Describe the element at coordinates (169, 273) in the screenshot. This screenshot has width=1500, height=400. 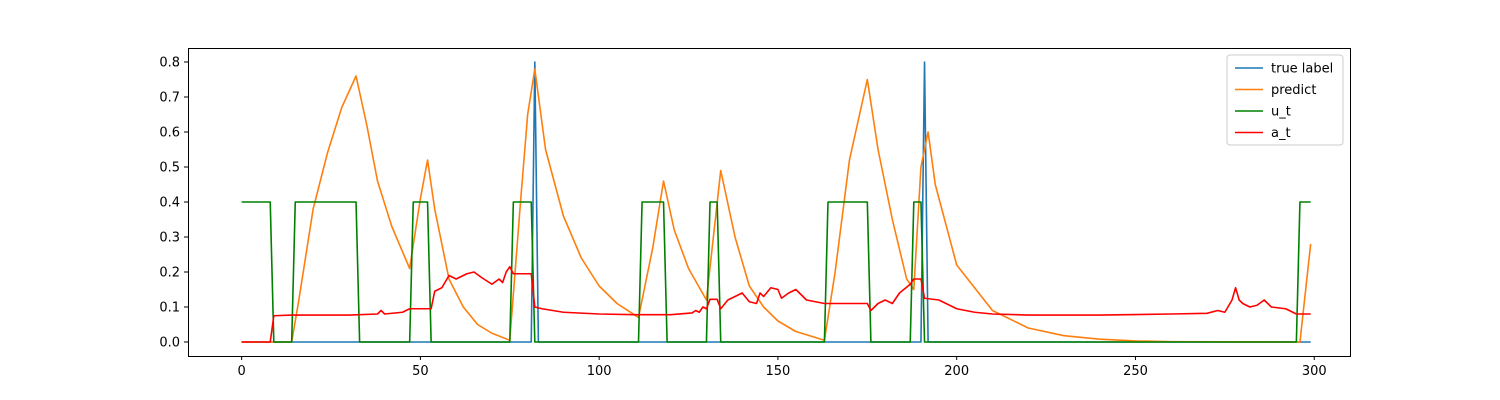
I see `y-tick-label: 0.2` at that location.